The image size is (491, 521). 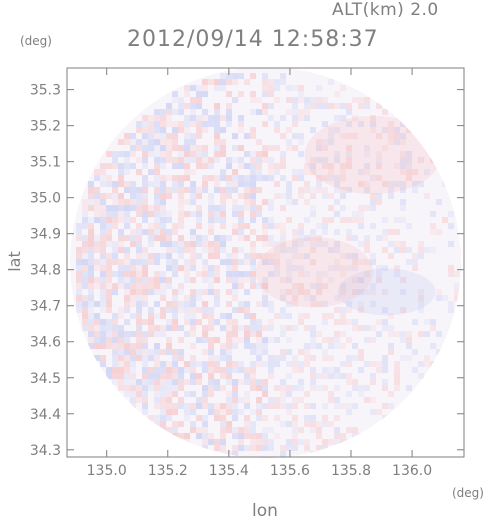 I want to click on y-tick-label: 34.7, so click(x=45, y=307).